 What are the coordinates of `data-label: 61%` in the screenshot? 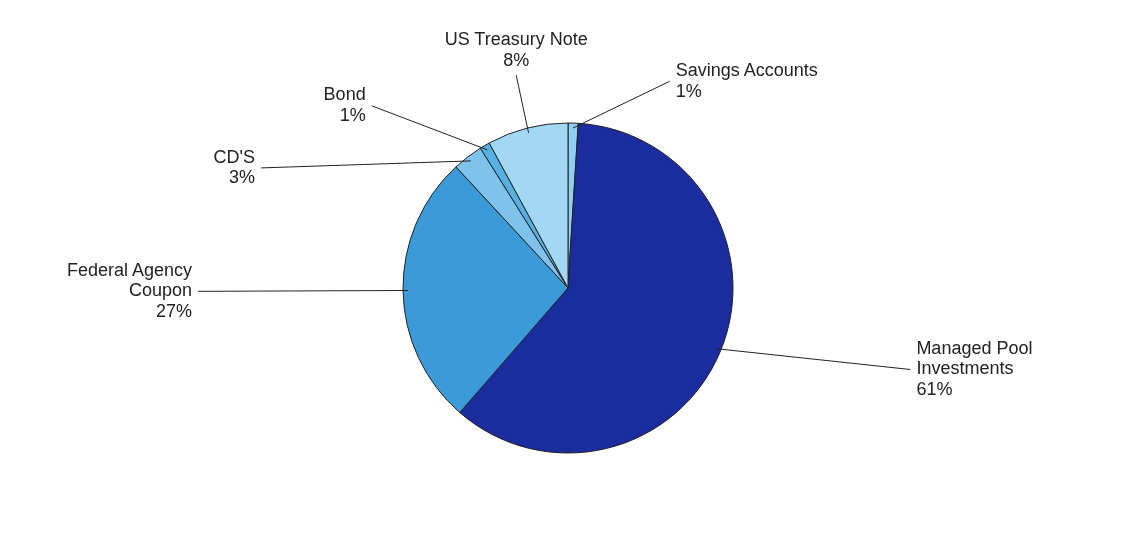 It's located at (934, 389).